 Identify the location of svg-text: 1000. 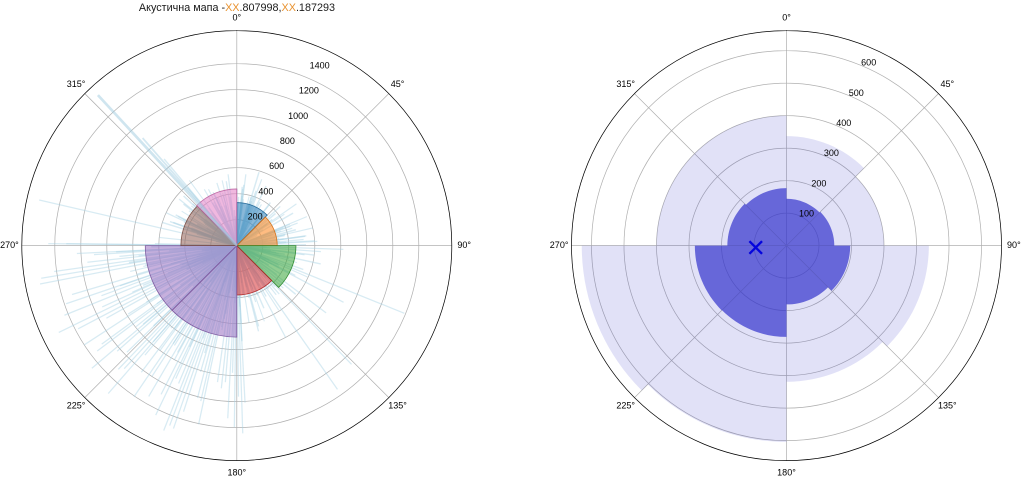
(298, 116).